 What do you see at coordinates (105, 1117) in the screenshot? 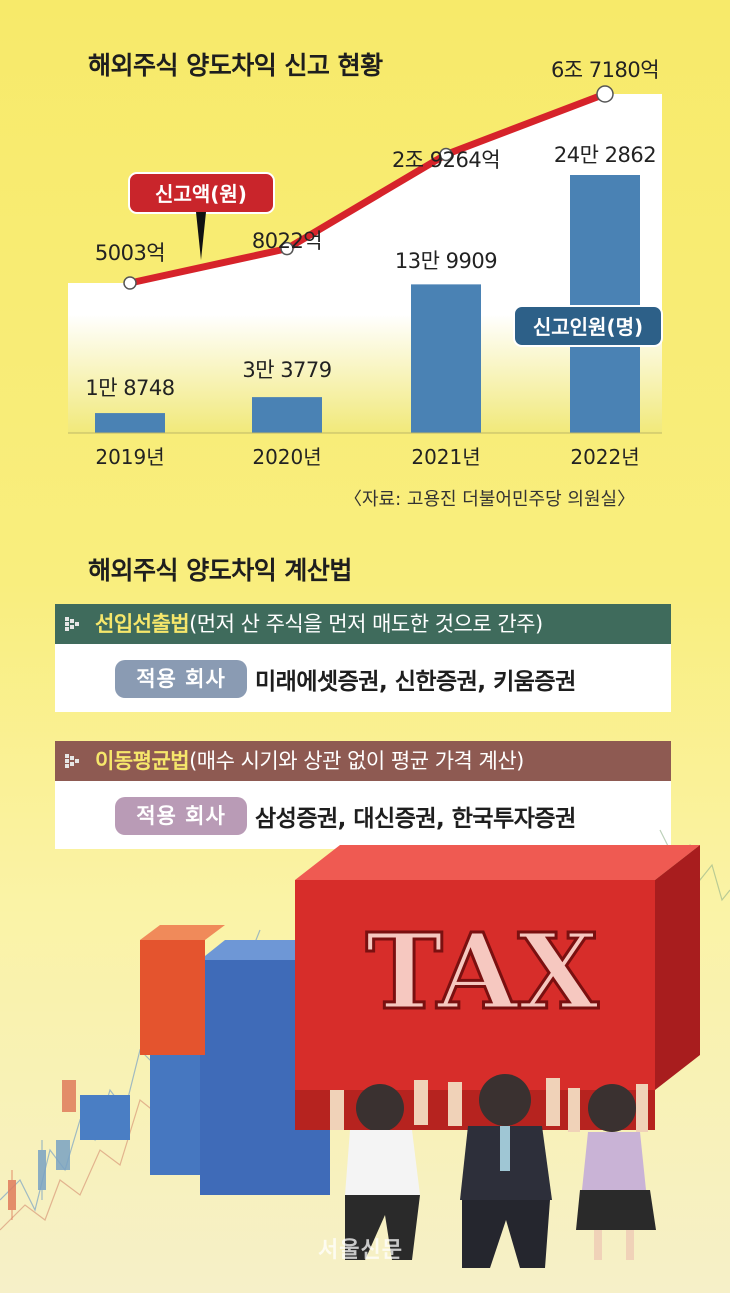
I see `blue-block` at bounding box center [105, 1117].